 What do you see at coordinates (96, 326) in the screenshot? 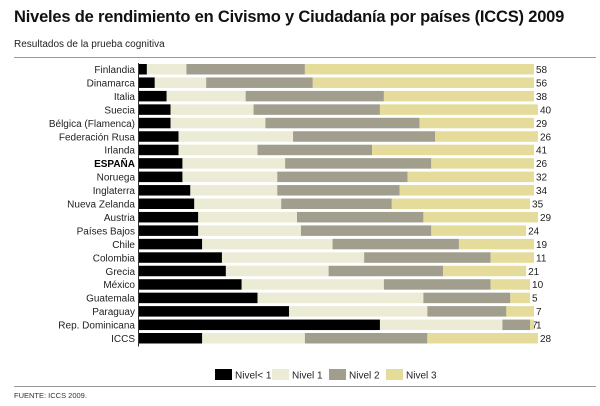
I see `category-label: Rep. Dominicana` at bounding box center [96, 326].